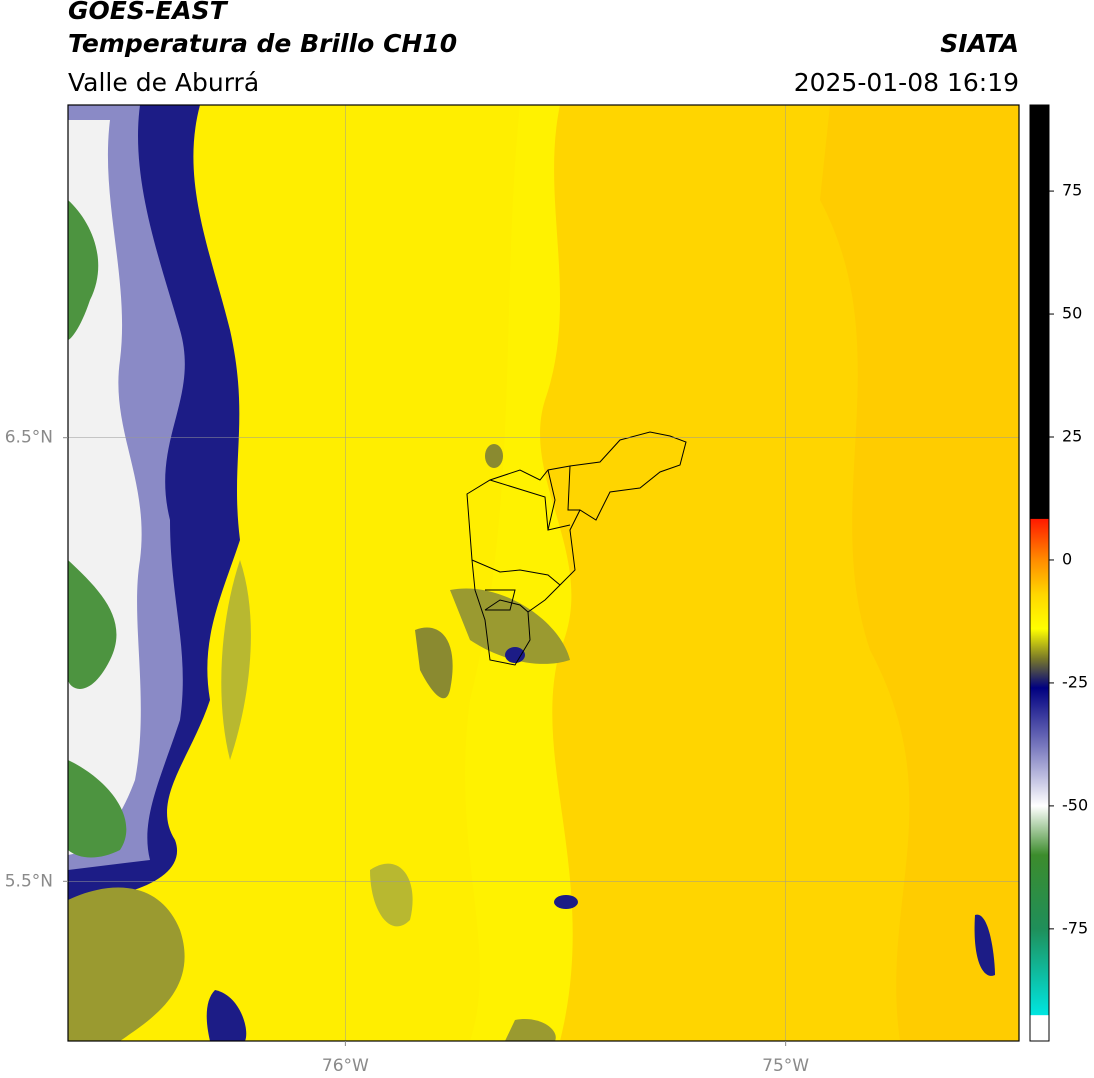 The width and height of the screenshot is (1094, 1078). I want to click on colorbar-tick-label: -75, so click(1075, 927).